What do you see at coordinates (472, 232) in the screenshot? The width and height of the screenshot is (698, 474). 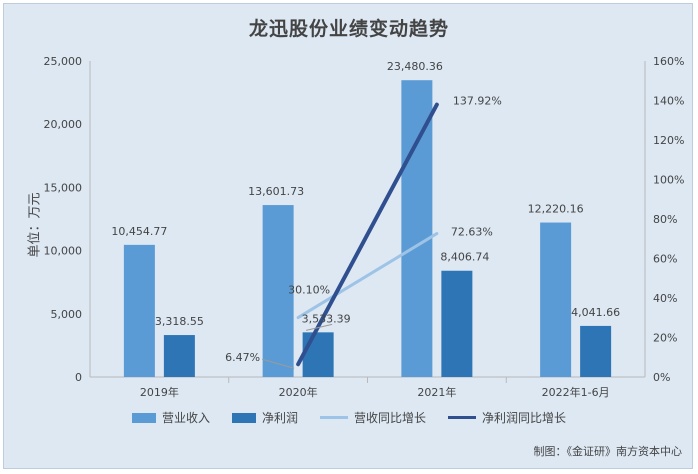 I see `data-label-revenue-growth: 72.63%` at bounding box center [472, 232].